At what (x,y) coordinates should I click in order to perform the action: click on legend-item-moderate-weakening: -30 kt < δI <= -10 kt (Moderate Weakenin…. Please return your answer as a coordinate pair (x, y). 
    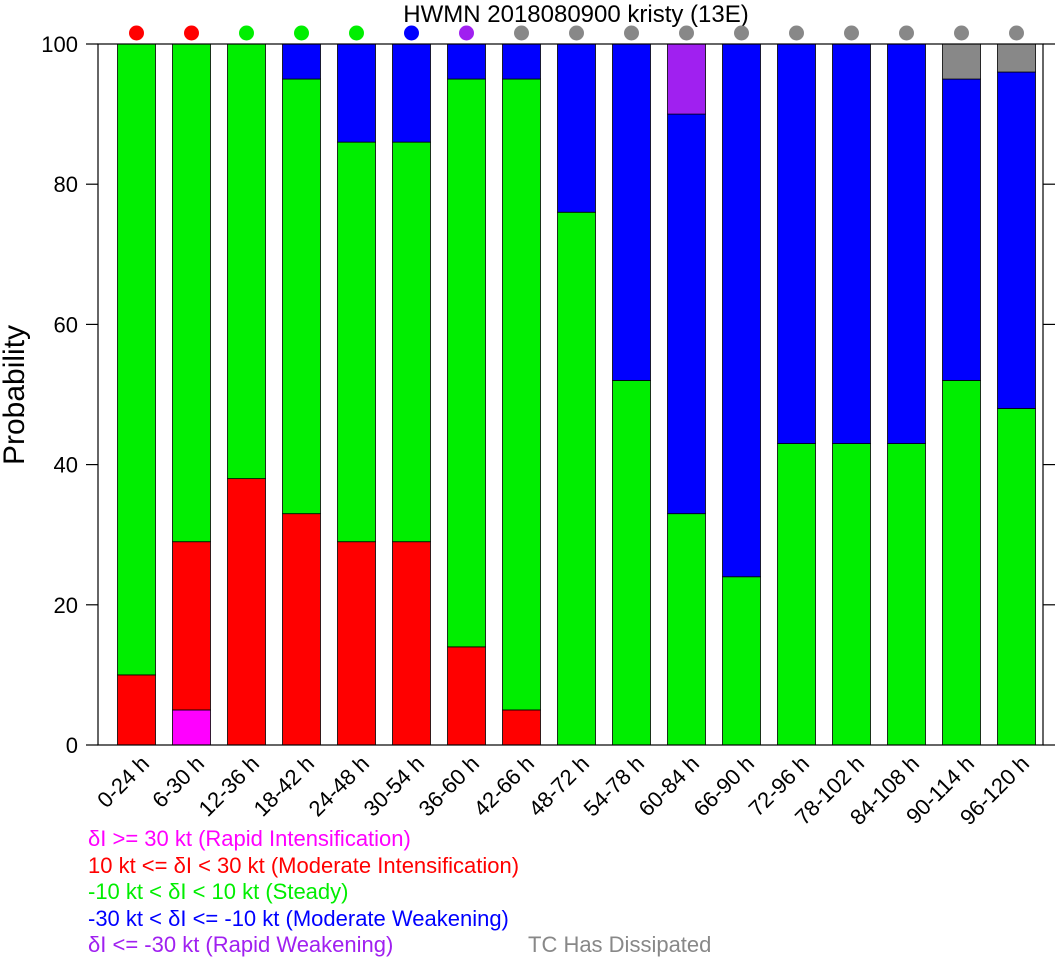
    Looking at the image, I should click on (298, 918).